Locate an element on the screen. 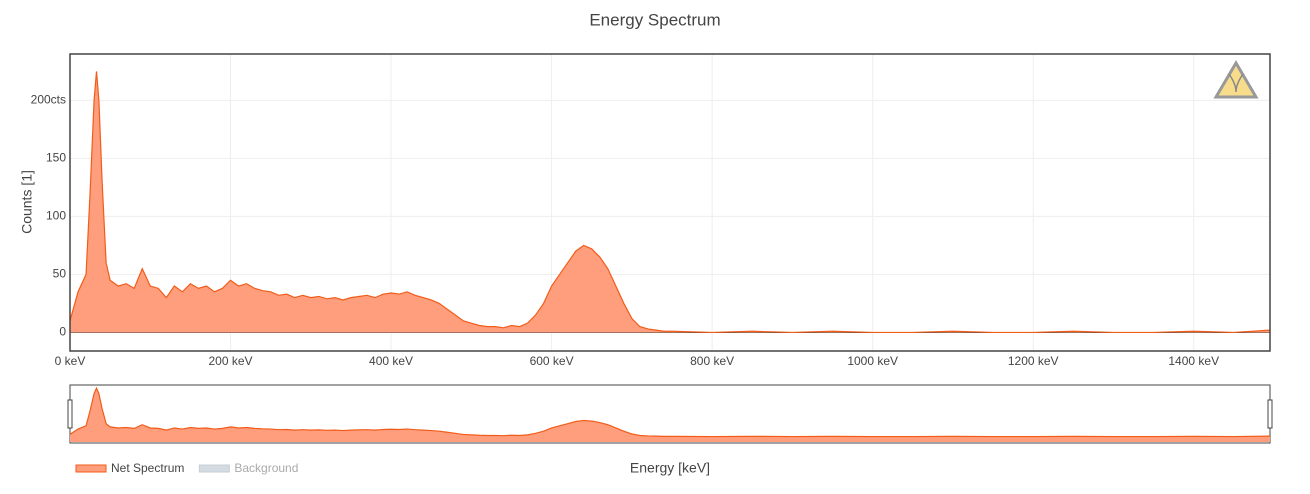 Image resolution: width=1310 pixels, height=494 pixels. x-tick-label: 1000 keV is located at coordinates (872, 361).